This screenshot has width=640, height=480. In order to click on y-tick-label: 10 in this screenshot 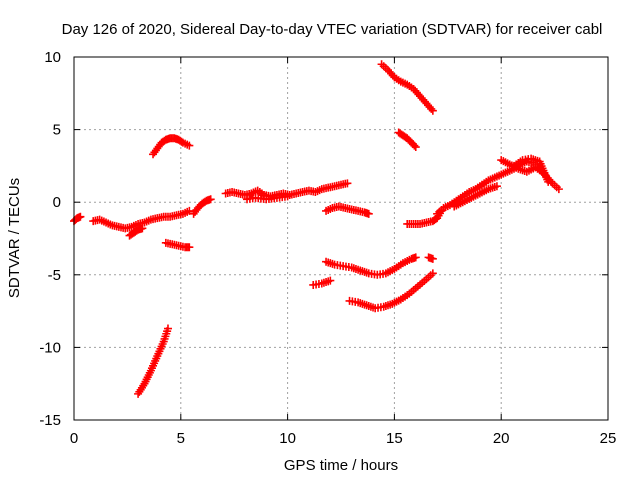, I will do `click(52, 57)`.